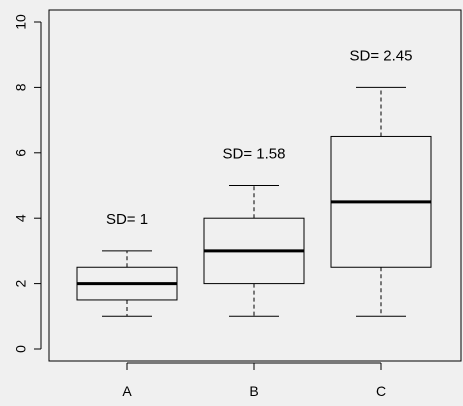 Image resolution: width=463 pixels, height=406 pixels. What do you see at coordinates (381, 55) in the screenshot?
I see `sd-annotation: SD= 2.45` at bounding box center [381, 55].